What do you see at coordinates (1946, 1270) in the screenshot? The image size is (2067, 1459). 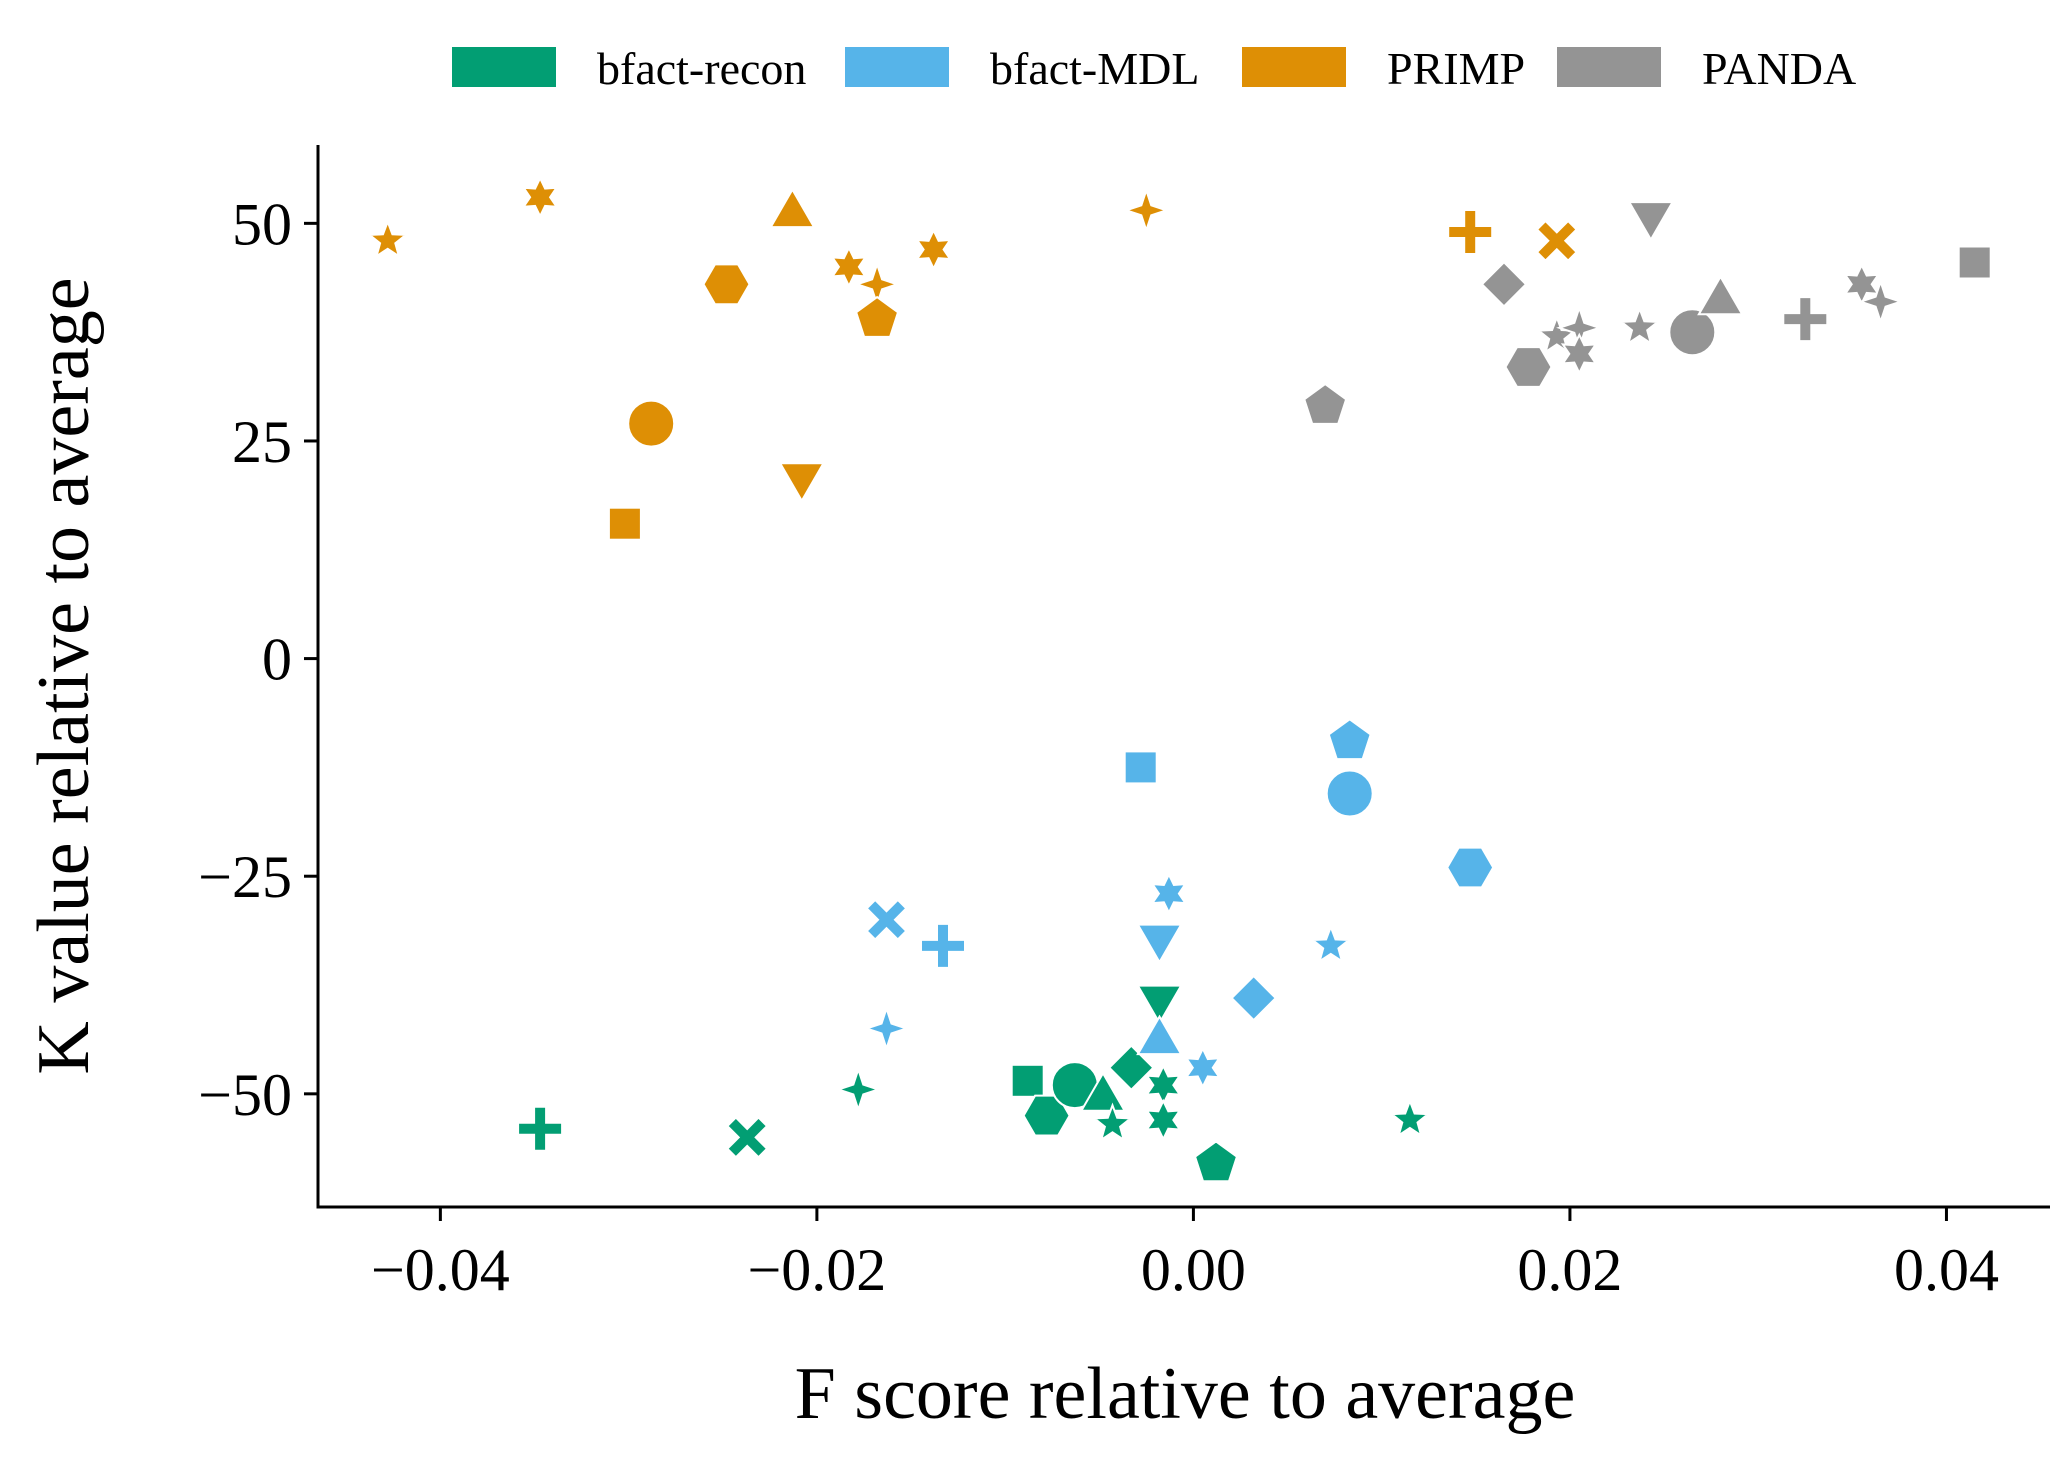 I see `x-tick-label: 0.04` at bounding box center [1946, 1270].